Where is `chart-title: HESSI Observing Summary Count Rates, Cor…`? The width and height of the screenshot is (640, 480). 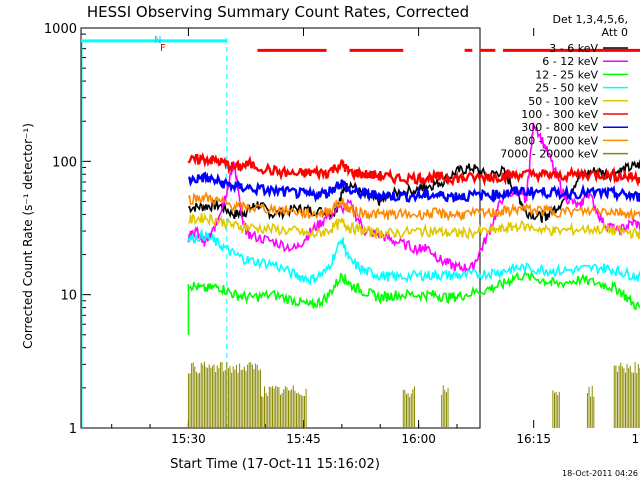
chart-title: HESSI Observing Summary Count Rates, Cor… is located at coordinates (278, 12).